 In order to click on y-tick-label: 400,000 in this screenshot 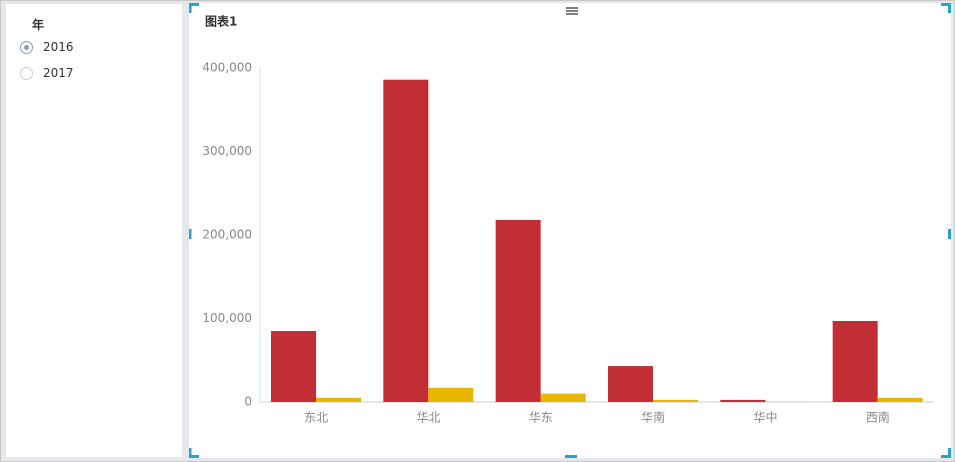, I will do `click(227, 68)`.